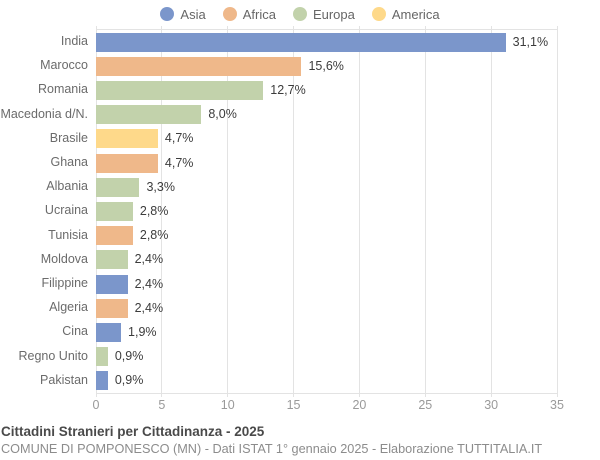  I want to click on bar-cina, so click(109, 332).